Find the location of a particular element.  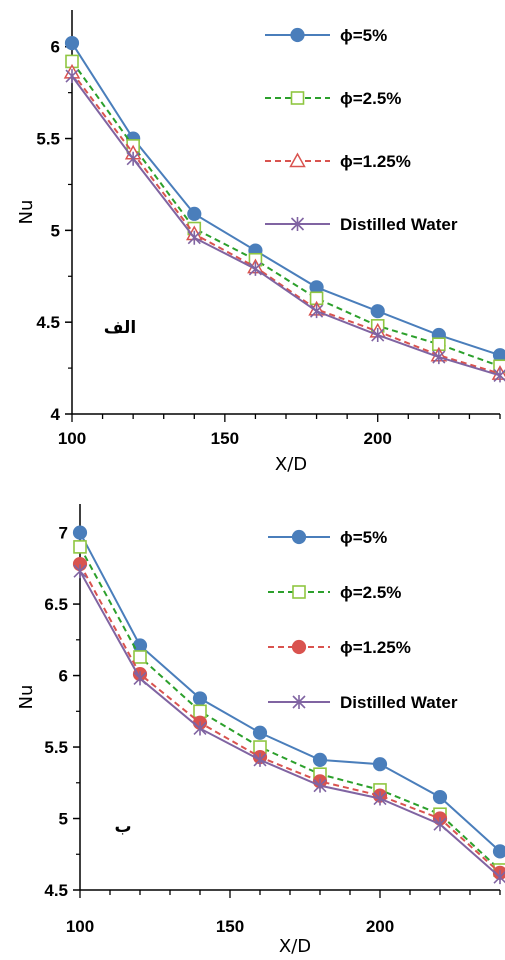

y-tick-label: 6.5 is located at coordinates (56, 604).